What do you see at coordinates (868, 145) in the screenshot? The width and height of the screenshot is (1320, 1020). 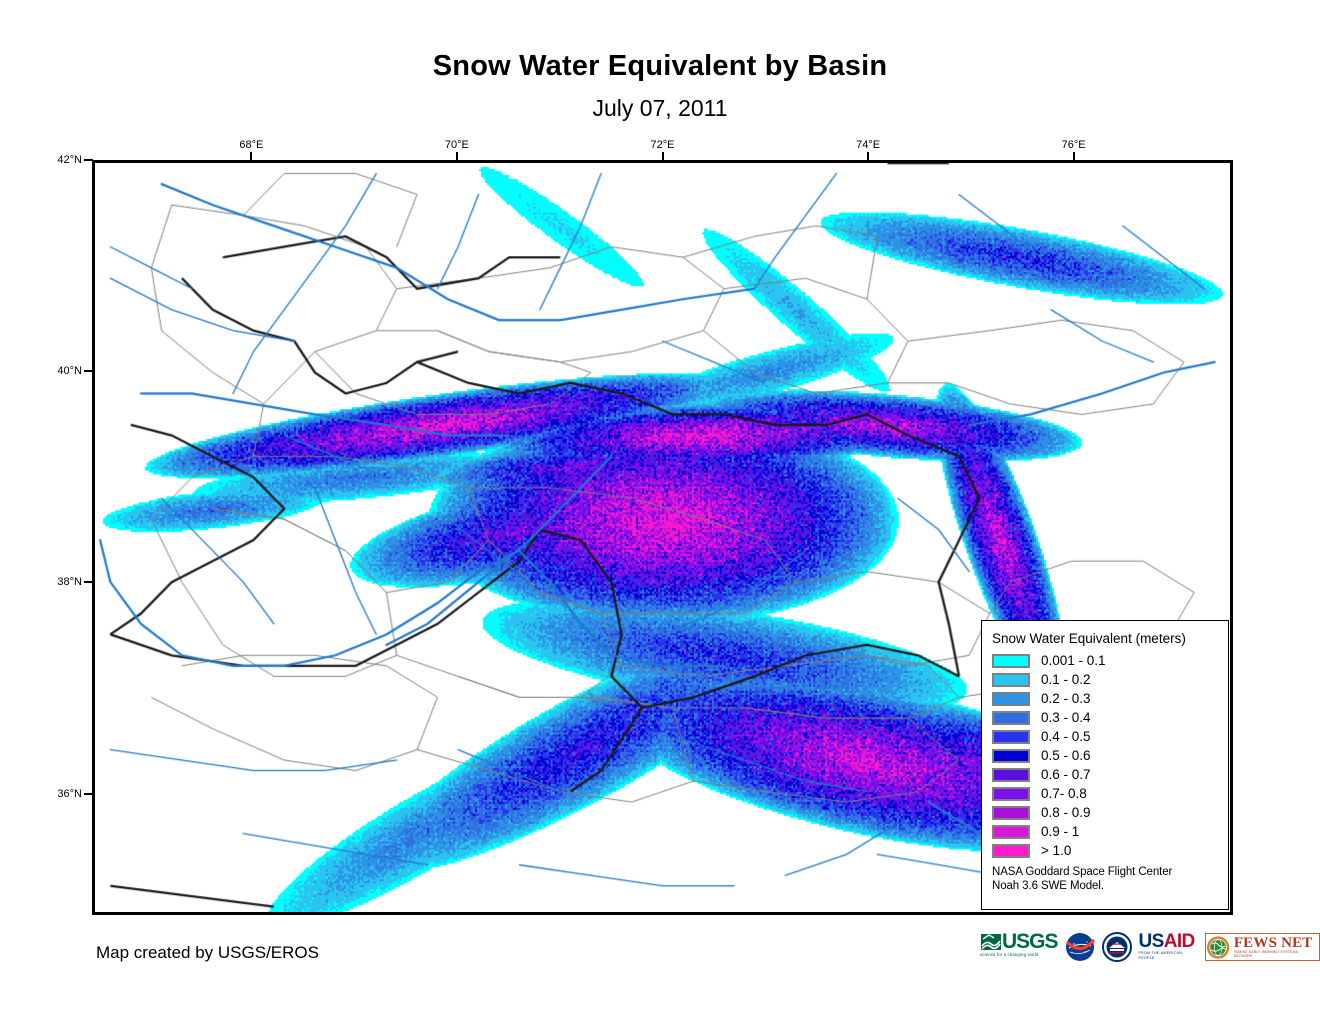 I see `lon-label-74°E: 74°E` at bounding box center [868, 145].